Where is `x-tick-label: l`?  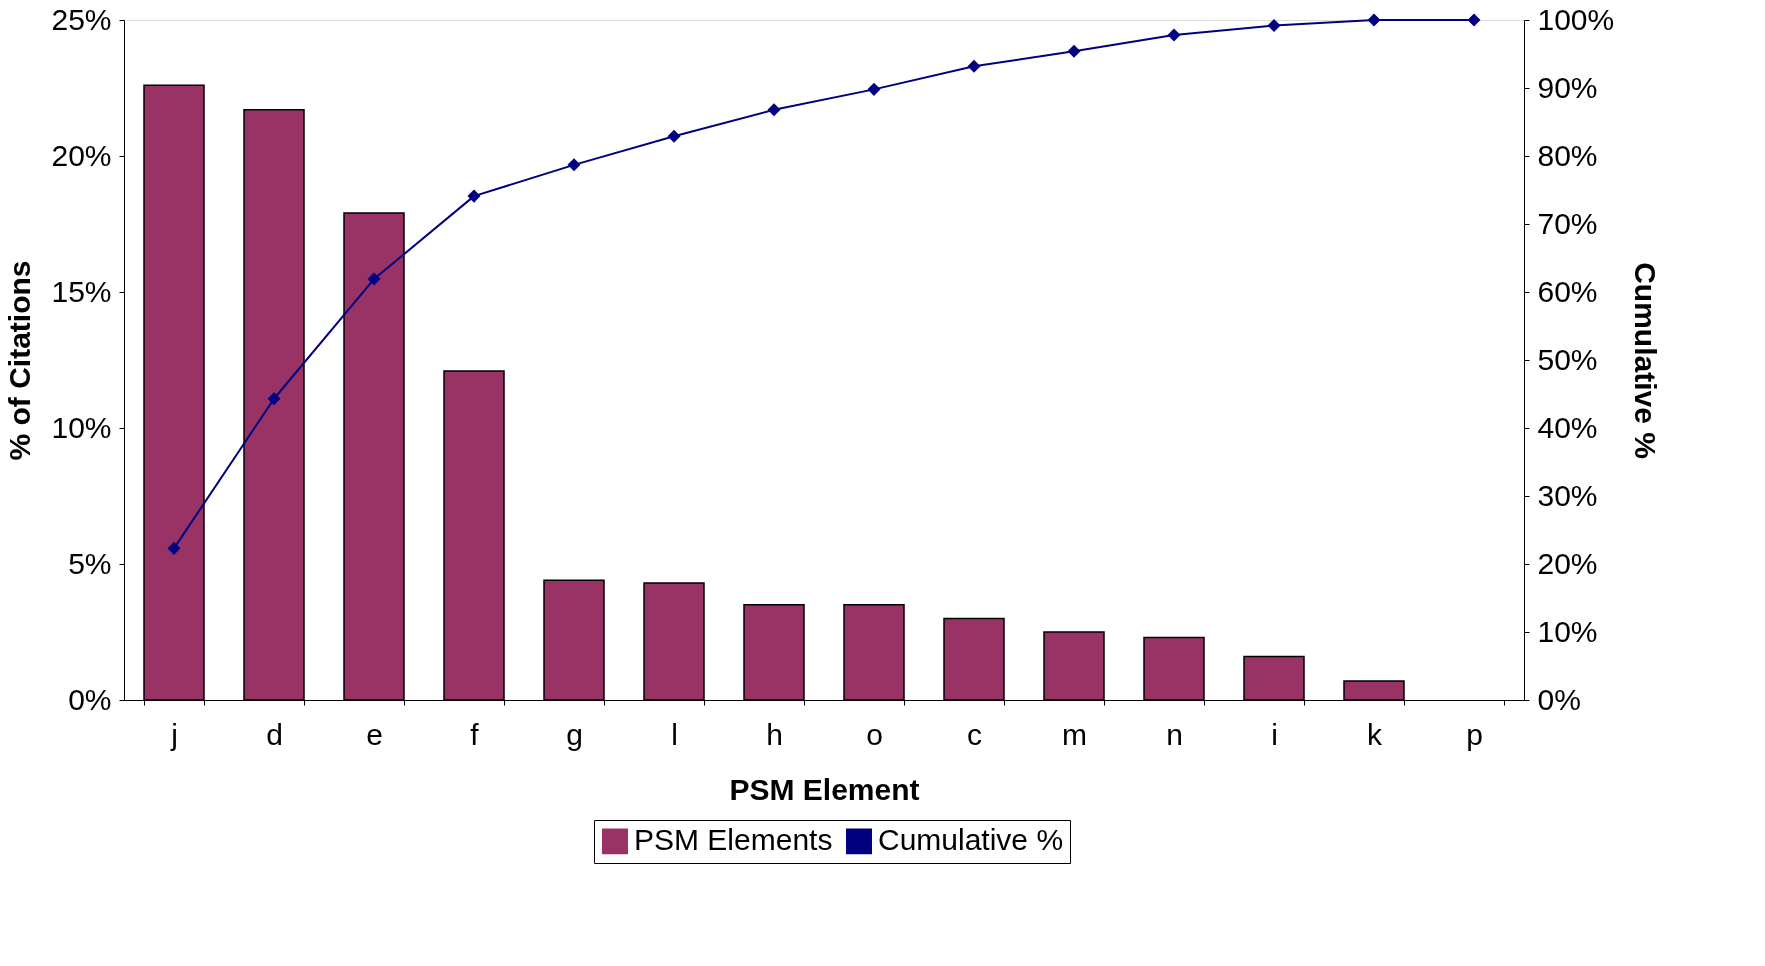
x-tick-label: l is located at coordinates (674, 734).